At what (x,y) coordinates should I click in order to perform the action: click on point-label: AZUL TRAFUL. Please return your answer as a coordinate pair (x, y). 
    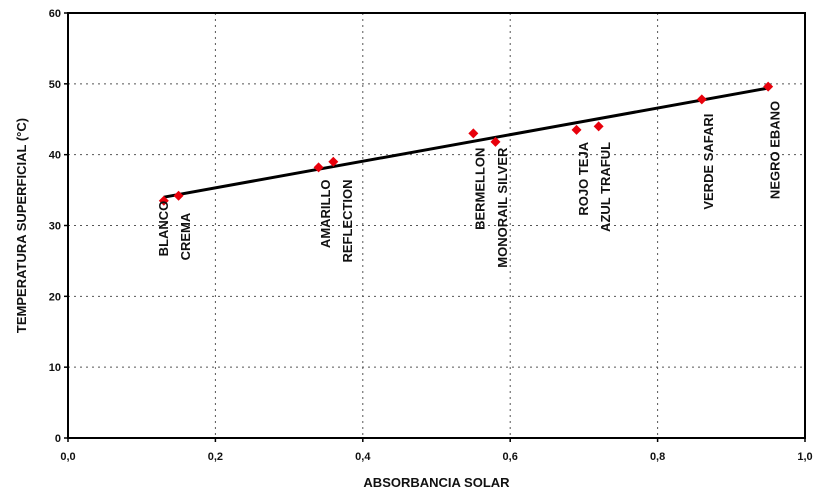
    Looking at the image, I should click on (605, 187).